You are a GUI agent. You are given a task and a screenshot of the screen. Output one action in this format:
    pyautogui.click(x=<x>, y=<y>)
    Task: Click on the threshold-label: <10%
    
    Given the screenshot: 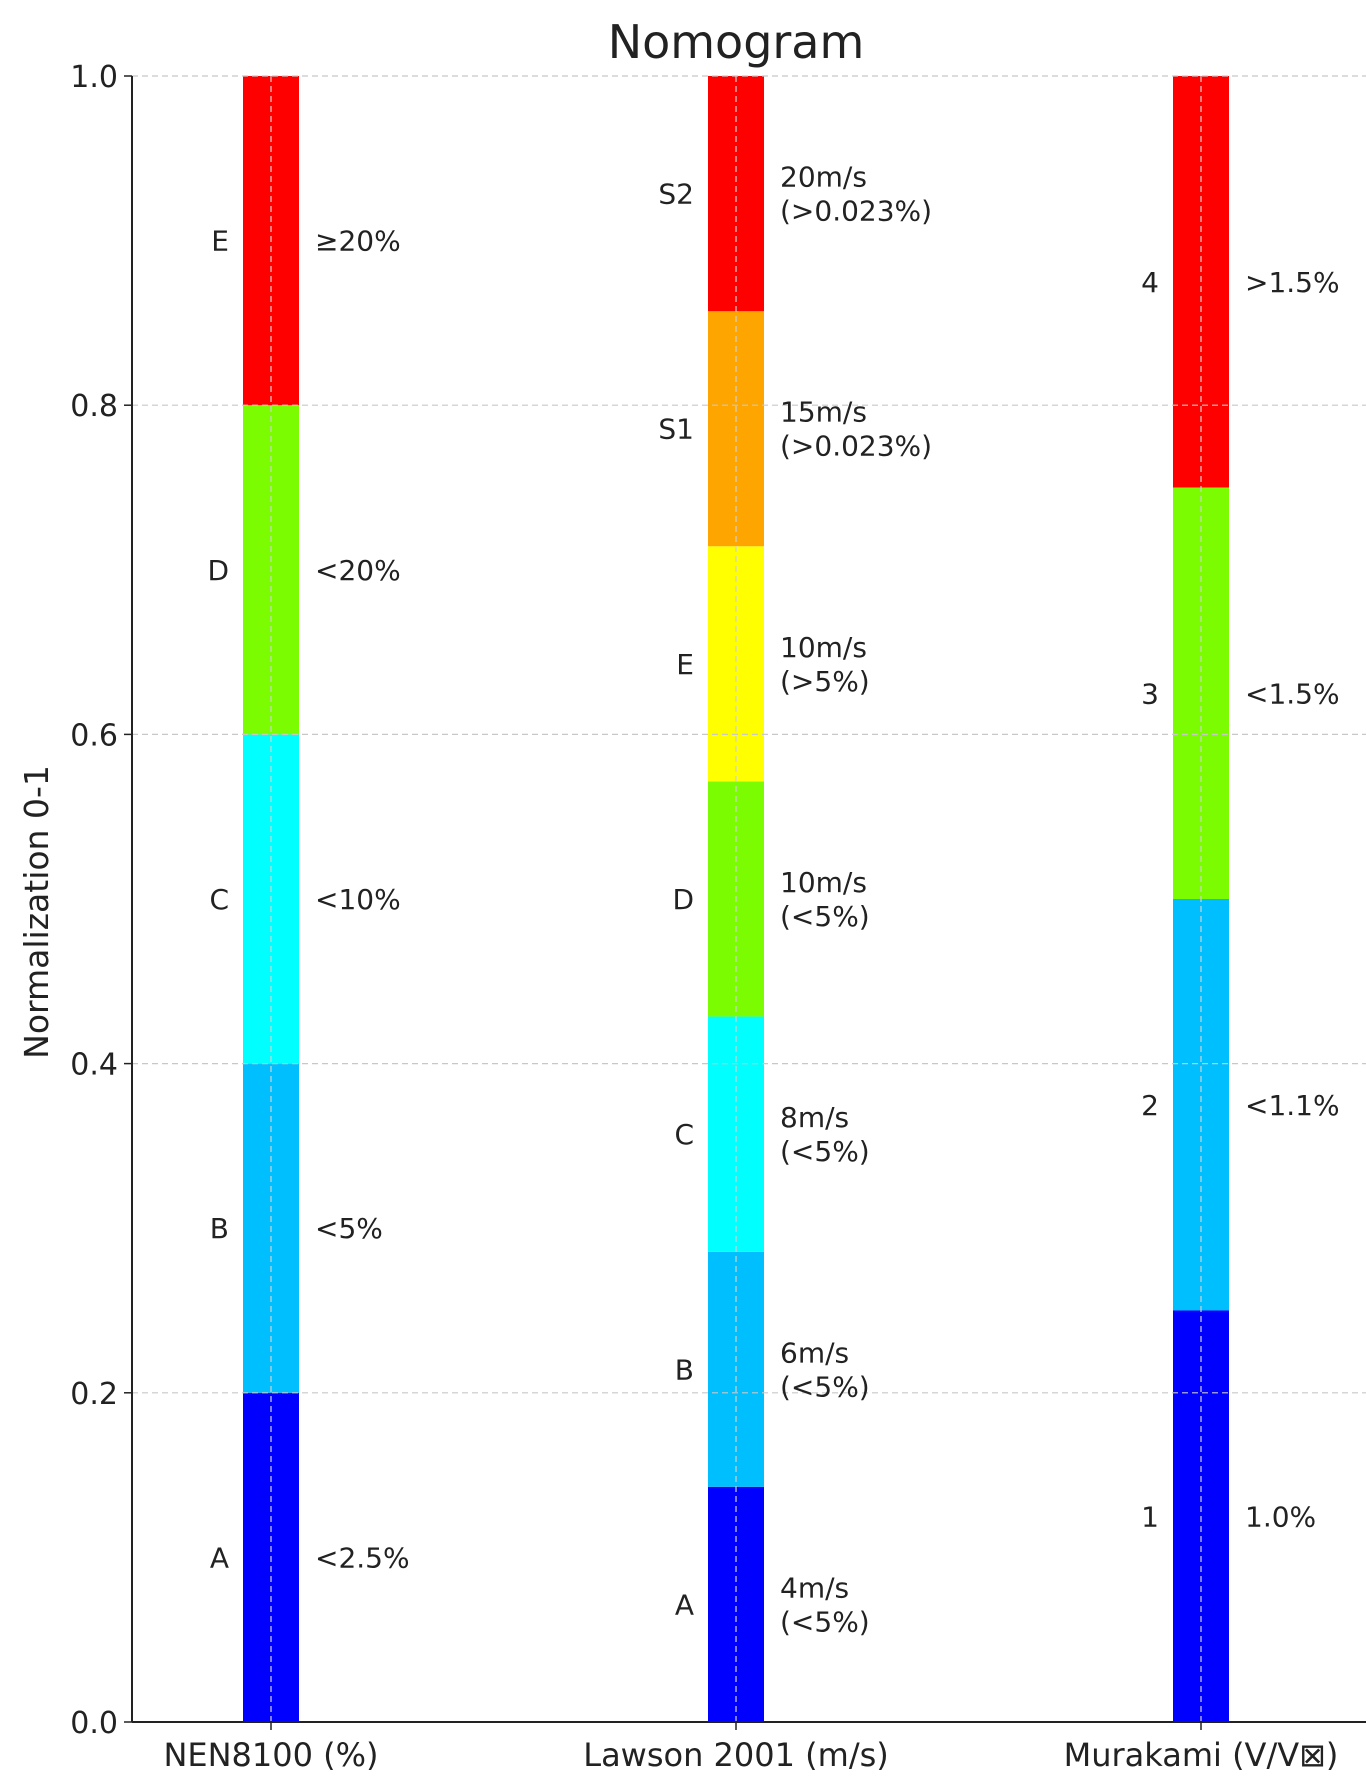 What is the action you would take?
    pyautogui.click(x=358, y=899)
    